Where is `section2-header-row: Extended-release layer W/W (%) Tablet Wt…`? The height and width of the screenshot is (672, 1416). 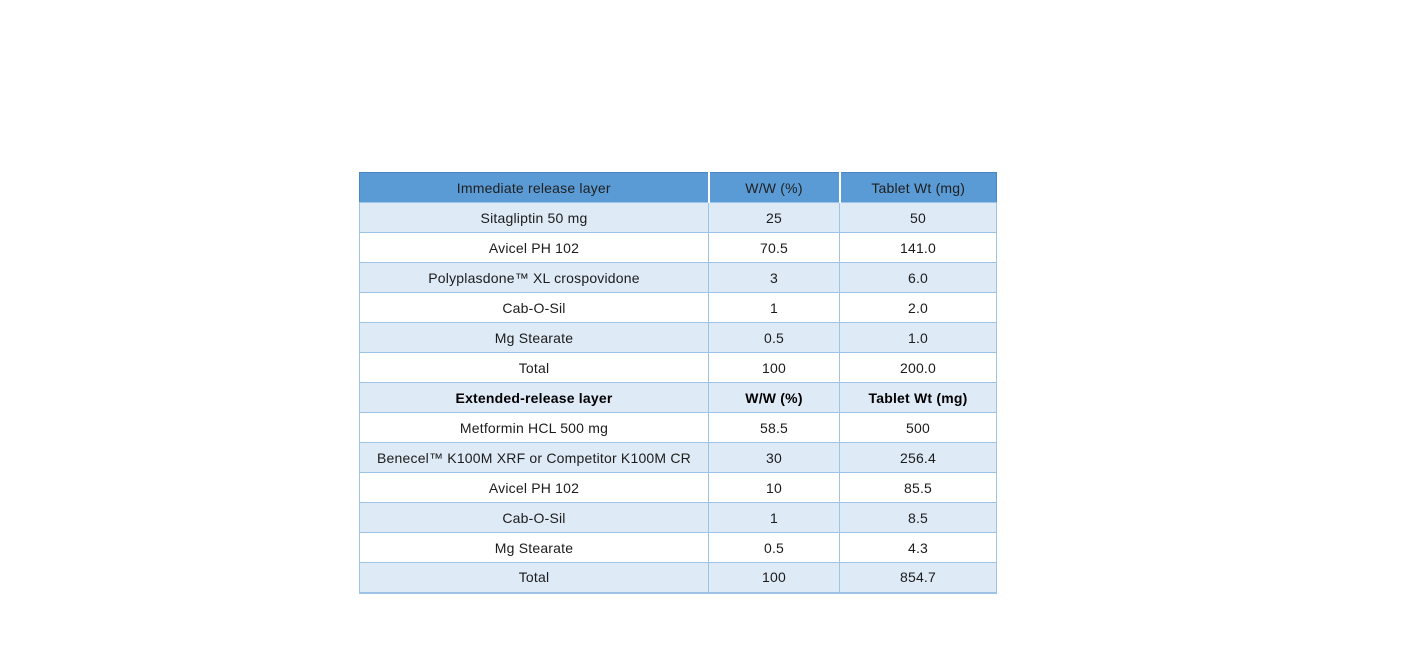 section2-header-row: Extended-release layer W/W (%) Tablet Wt… is located at coordinates (678, 397).